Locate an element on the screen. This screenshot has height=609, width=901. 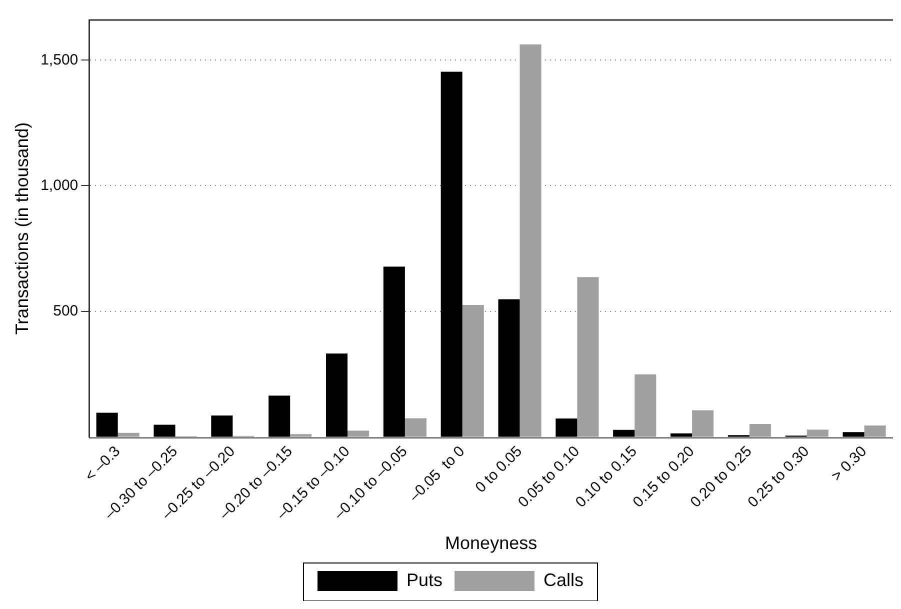
x-tick-label: > 0.30 is located at coordinates (849, 463).